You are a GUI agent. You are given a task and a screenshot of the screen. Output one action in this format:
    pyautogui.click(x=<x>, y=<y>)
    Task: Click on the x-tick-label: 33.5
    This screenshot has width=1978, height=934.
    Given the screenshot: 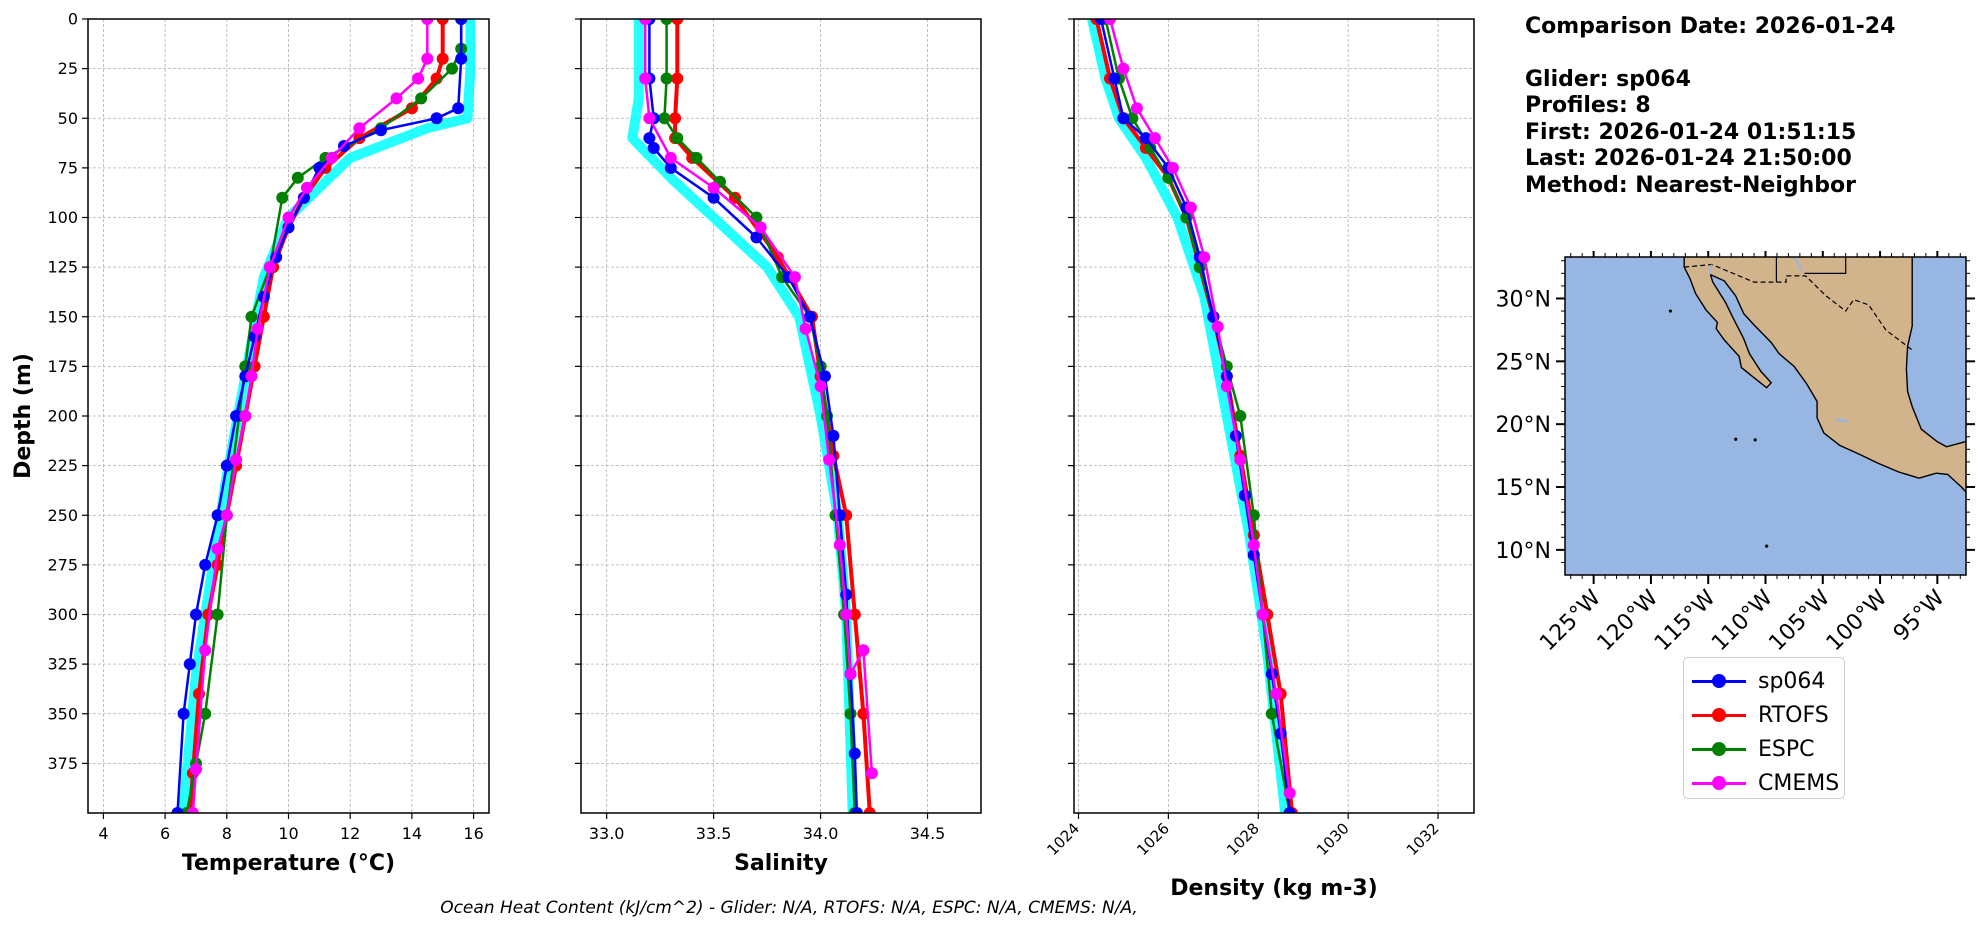 What is the action you would take?
    pyautogui.click(x=714, y=833)
    